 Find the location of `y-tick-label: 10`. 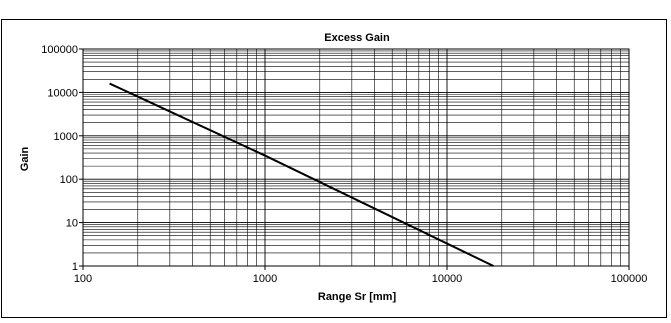

y-tick-label: 10 is located at coordinates (72, 224).